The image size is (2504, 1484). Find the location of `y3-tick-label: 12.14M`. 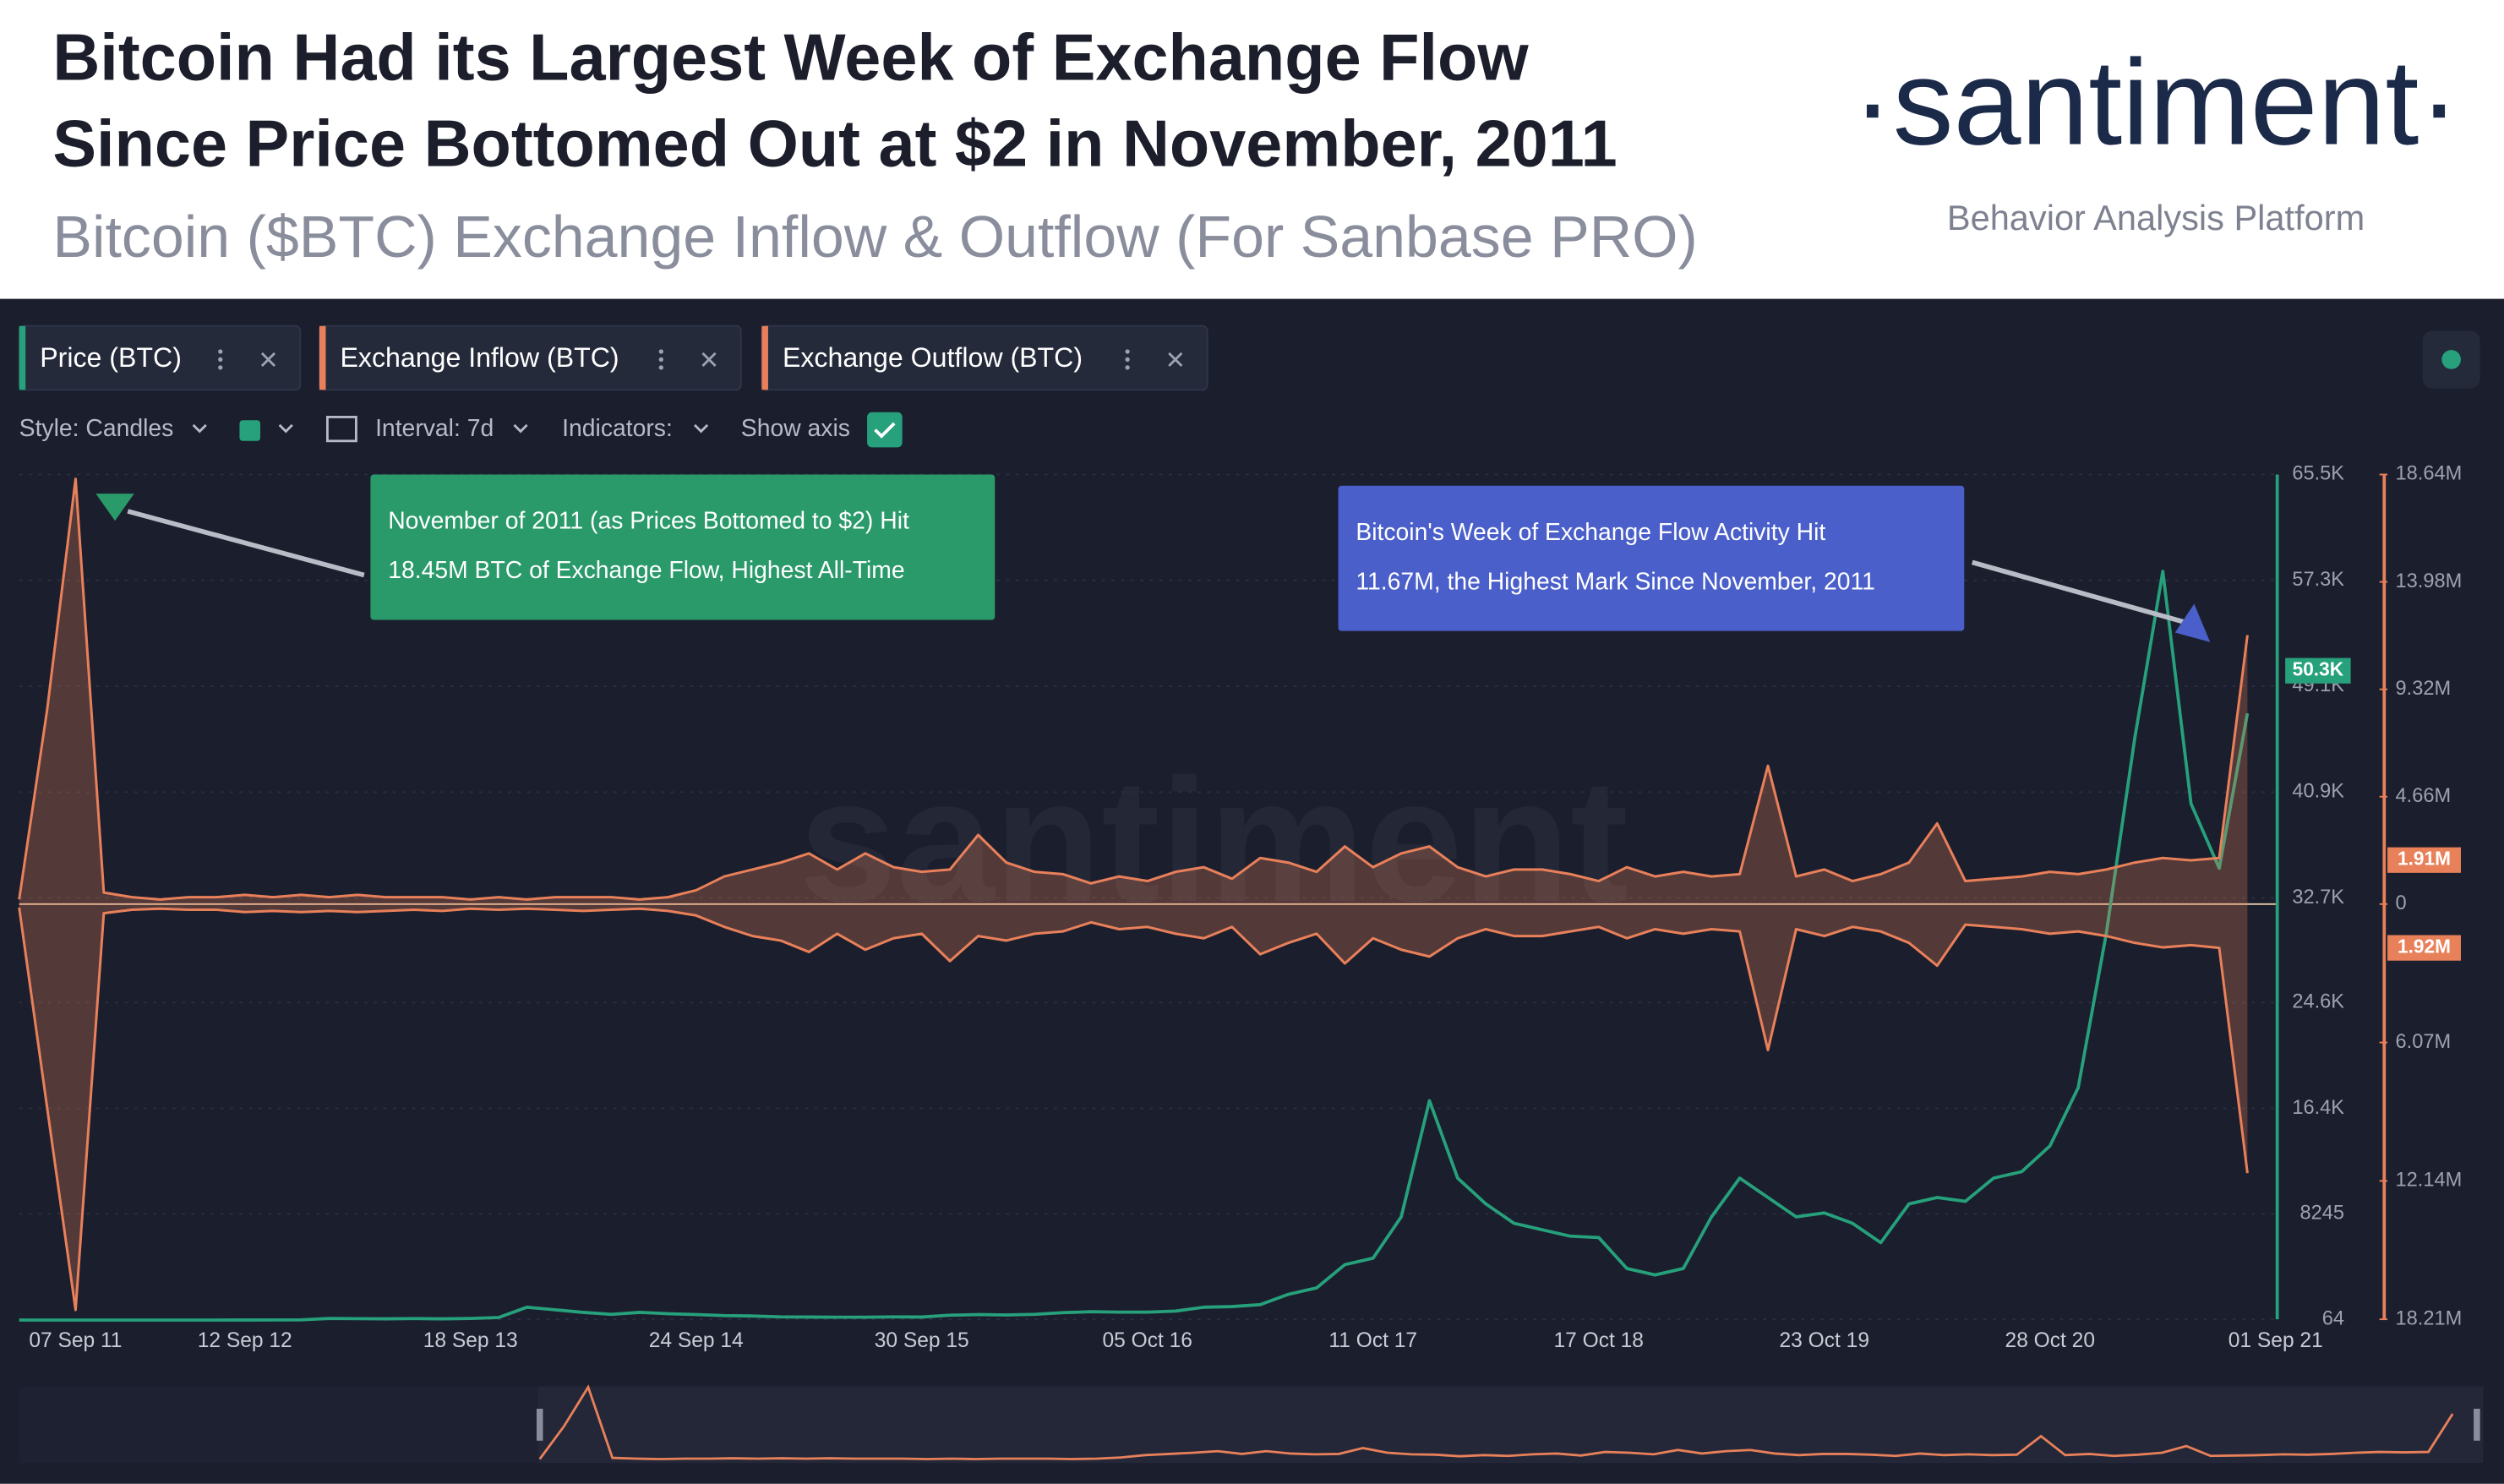

y3-tick-label: 12.14M is located at coordinates (2429, 1181).